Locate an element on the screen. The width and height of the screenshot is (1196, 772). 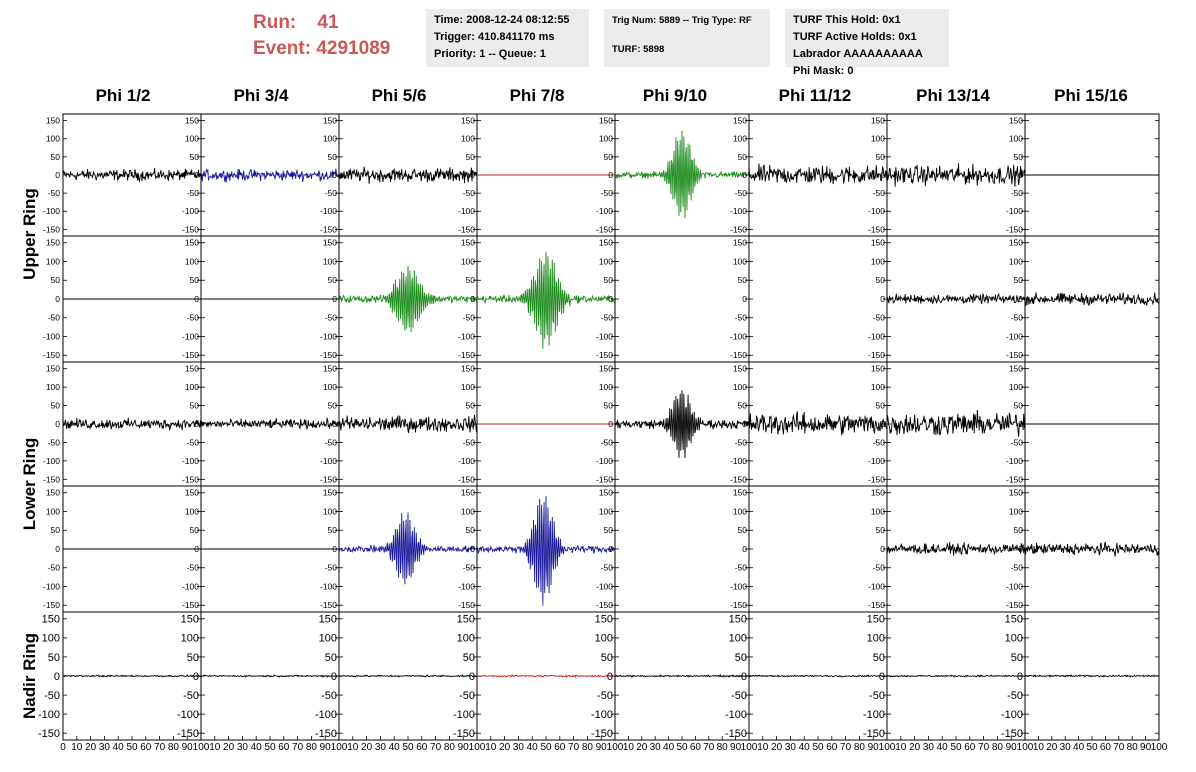
ytick-label-r1-c4: 0 is located at coordinates (610, 299).